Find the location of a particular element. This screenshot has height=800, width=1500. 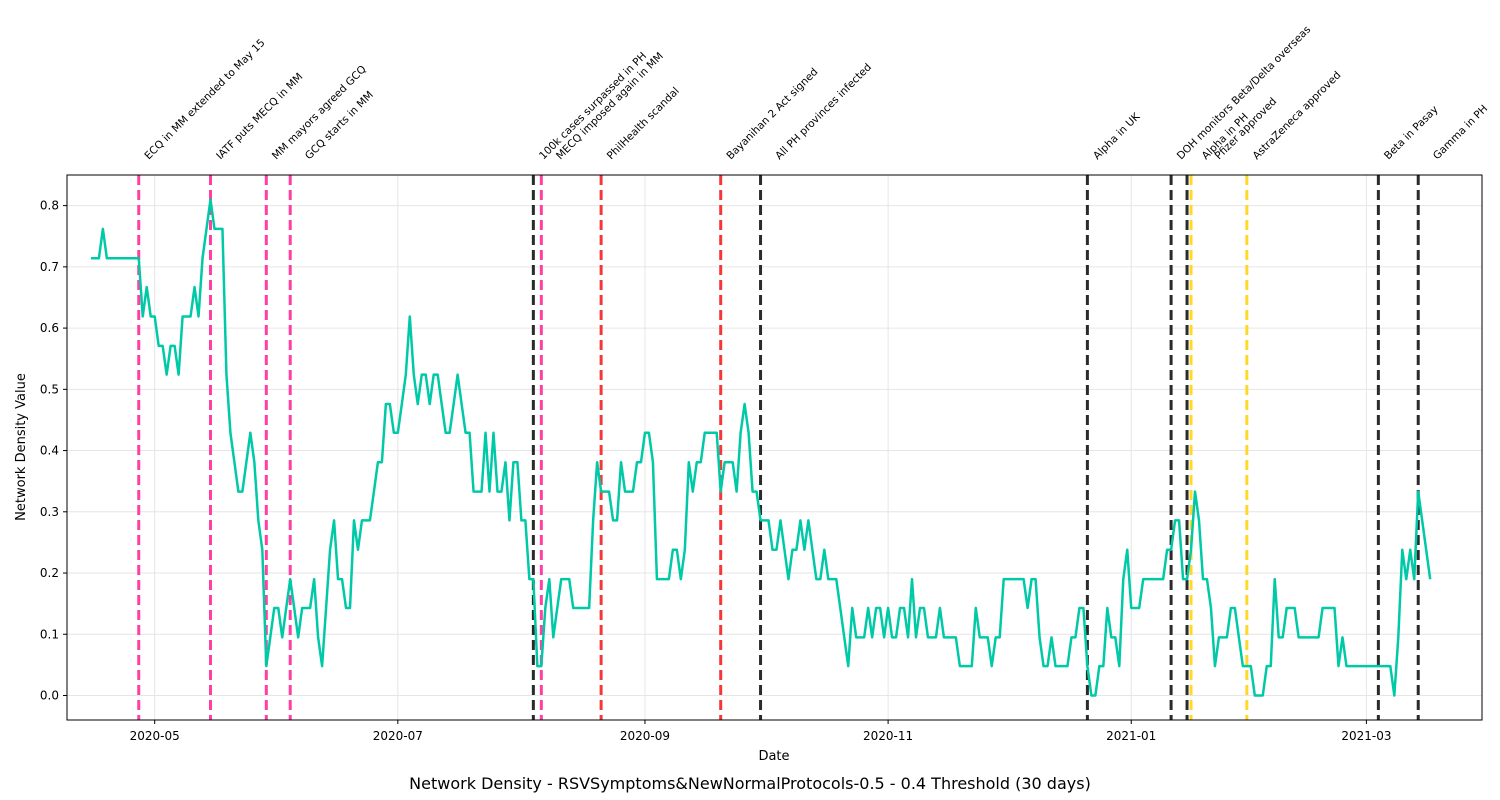

y-tick-label: 0.4 is located at coordinates (49, 451).